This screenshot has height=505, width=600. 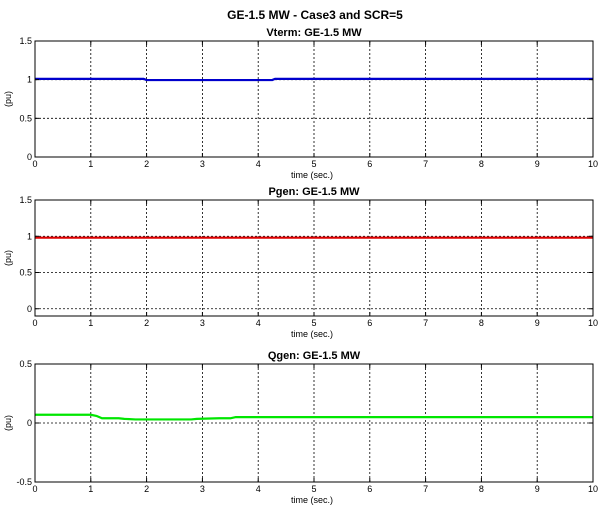 What do you see at coordinates (314, 192) in the screenshot?
I see `chart-title: Pgen: GE-1.5 MW` at bounding box center [314, 192].